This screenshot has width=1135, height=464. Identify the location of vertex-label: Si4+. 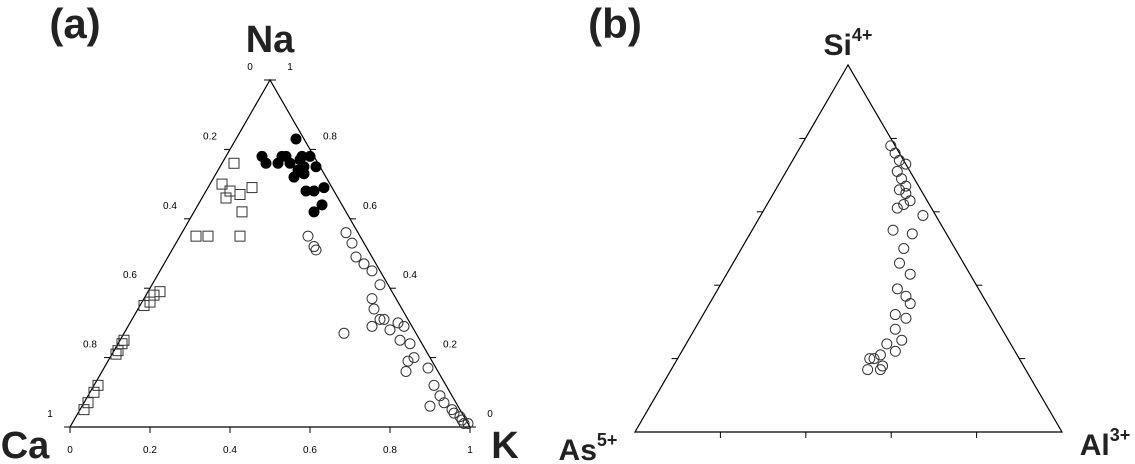
(848, 43).